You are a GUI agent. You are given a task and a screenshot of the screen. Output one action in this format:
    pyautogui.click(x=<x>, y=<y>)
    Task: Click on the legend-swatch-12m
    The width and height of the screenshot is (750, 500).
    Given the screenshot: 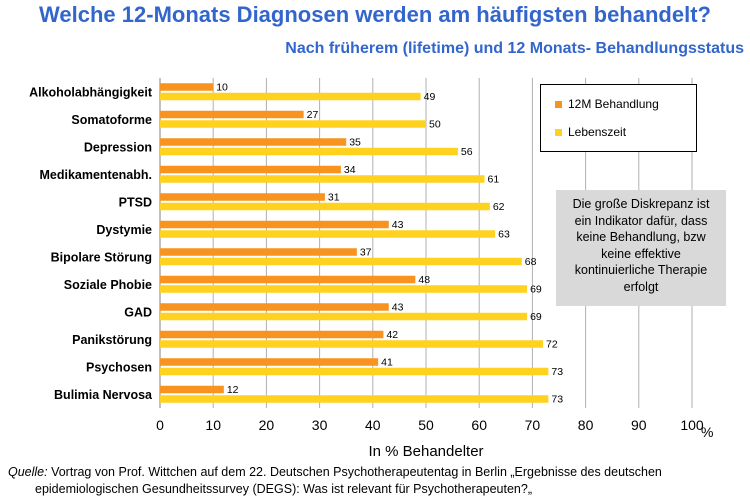 What is the action you would take?
    pyautogui.click(x=558, y=105)
    